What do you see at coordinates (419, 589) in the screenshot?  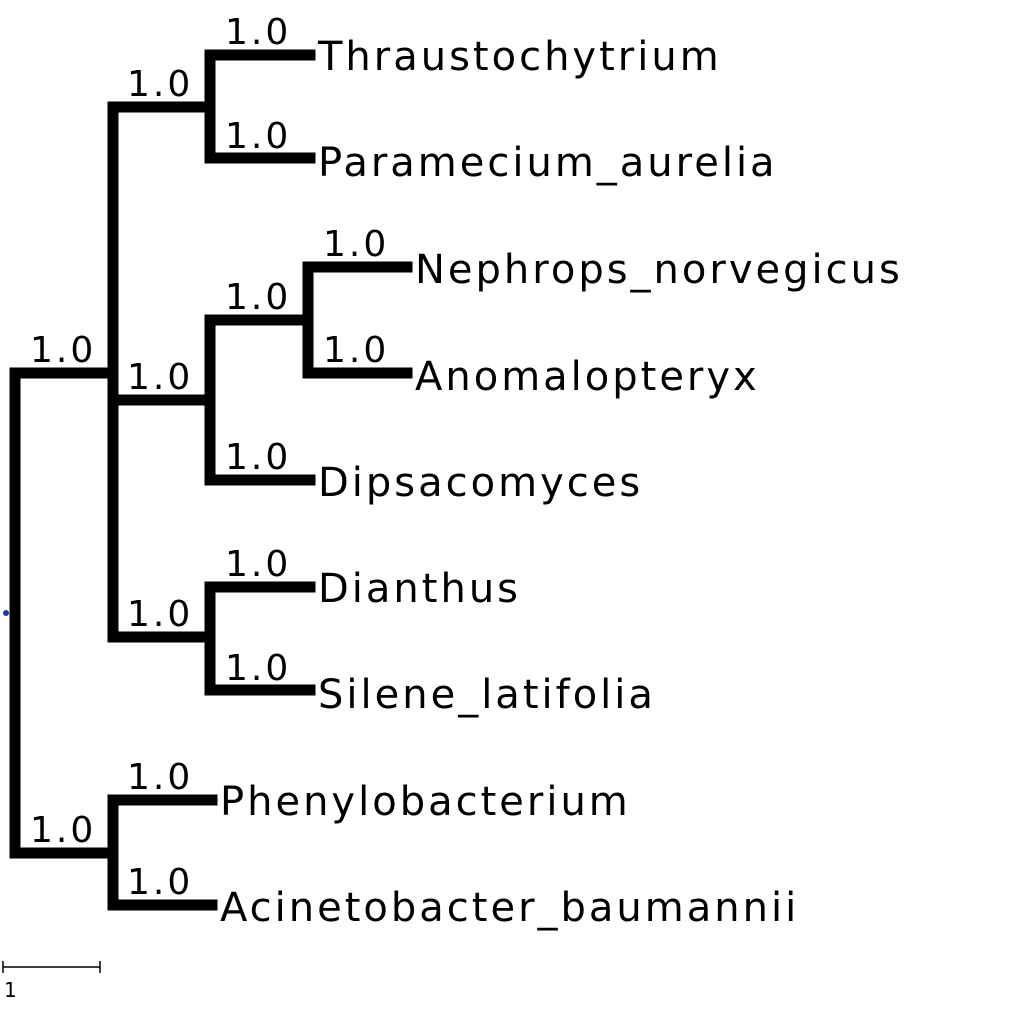 I see `leaf-dianthus: Dianthus` at bounding box center [419, 589].